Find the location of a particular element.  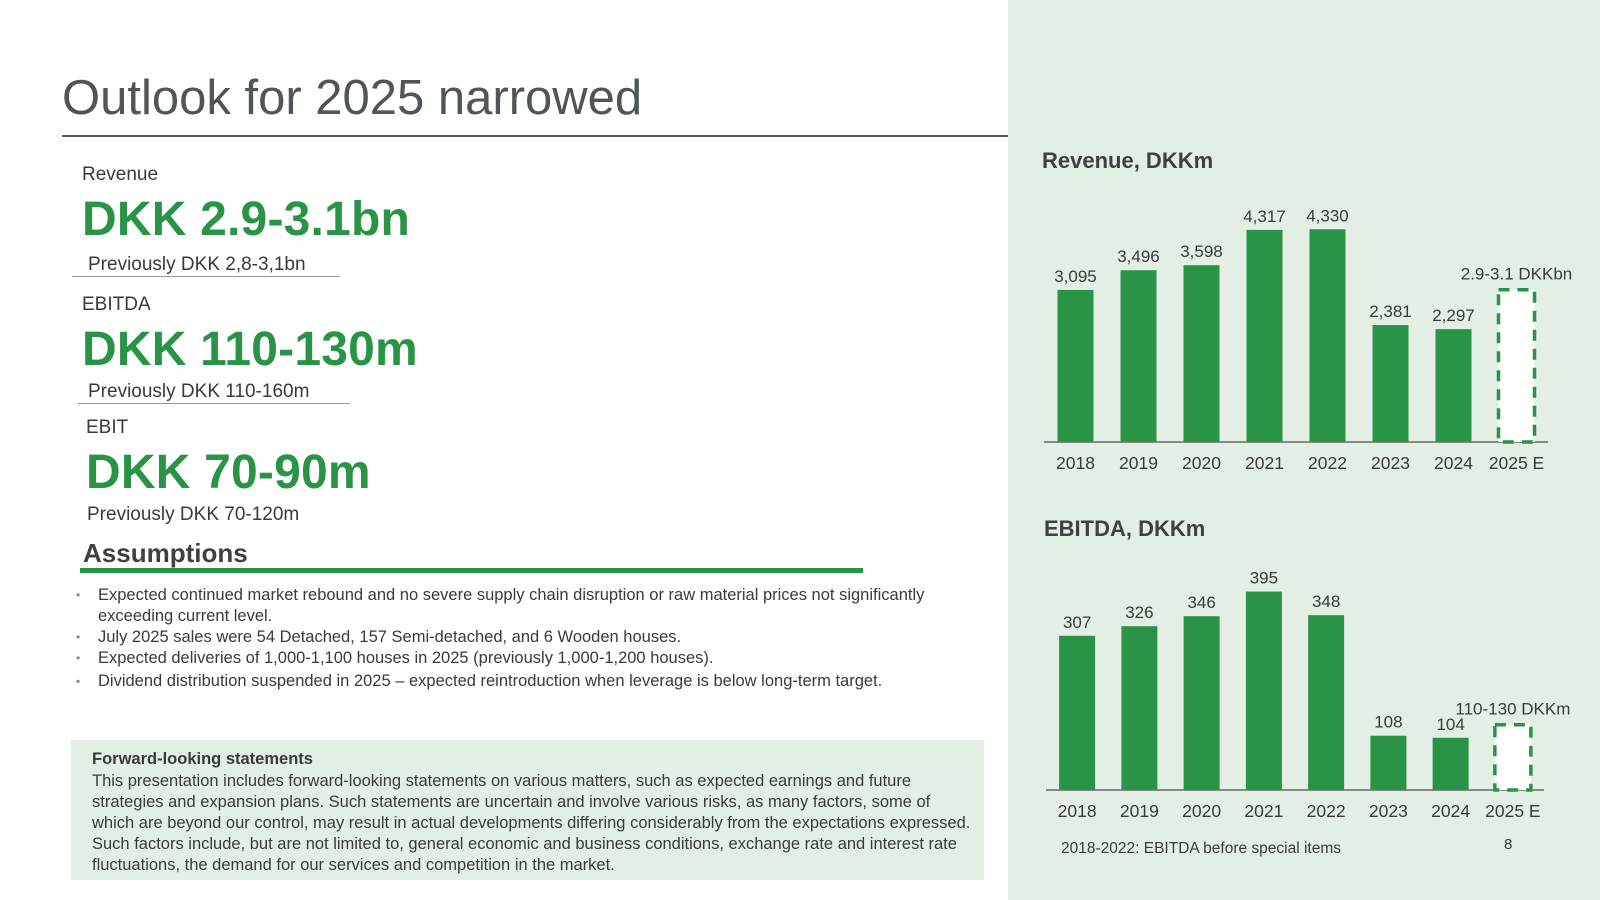

revenue-value-label: 3,496 is located at coordinates (1138, 256).